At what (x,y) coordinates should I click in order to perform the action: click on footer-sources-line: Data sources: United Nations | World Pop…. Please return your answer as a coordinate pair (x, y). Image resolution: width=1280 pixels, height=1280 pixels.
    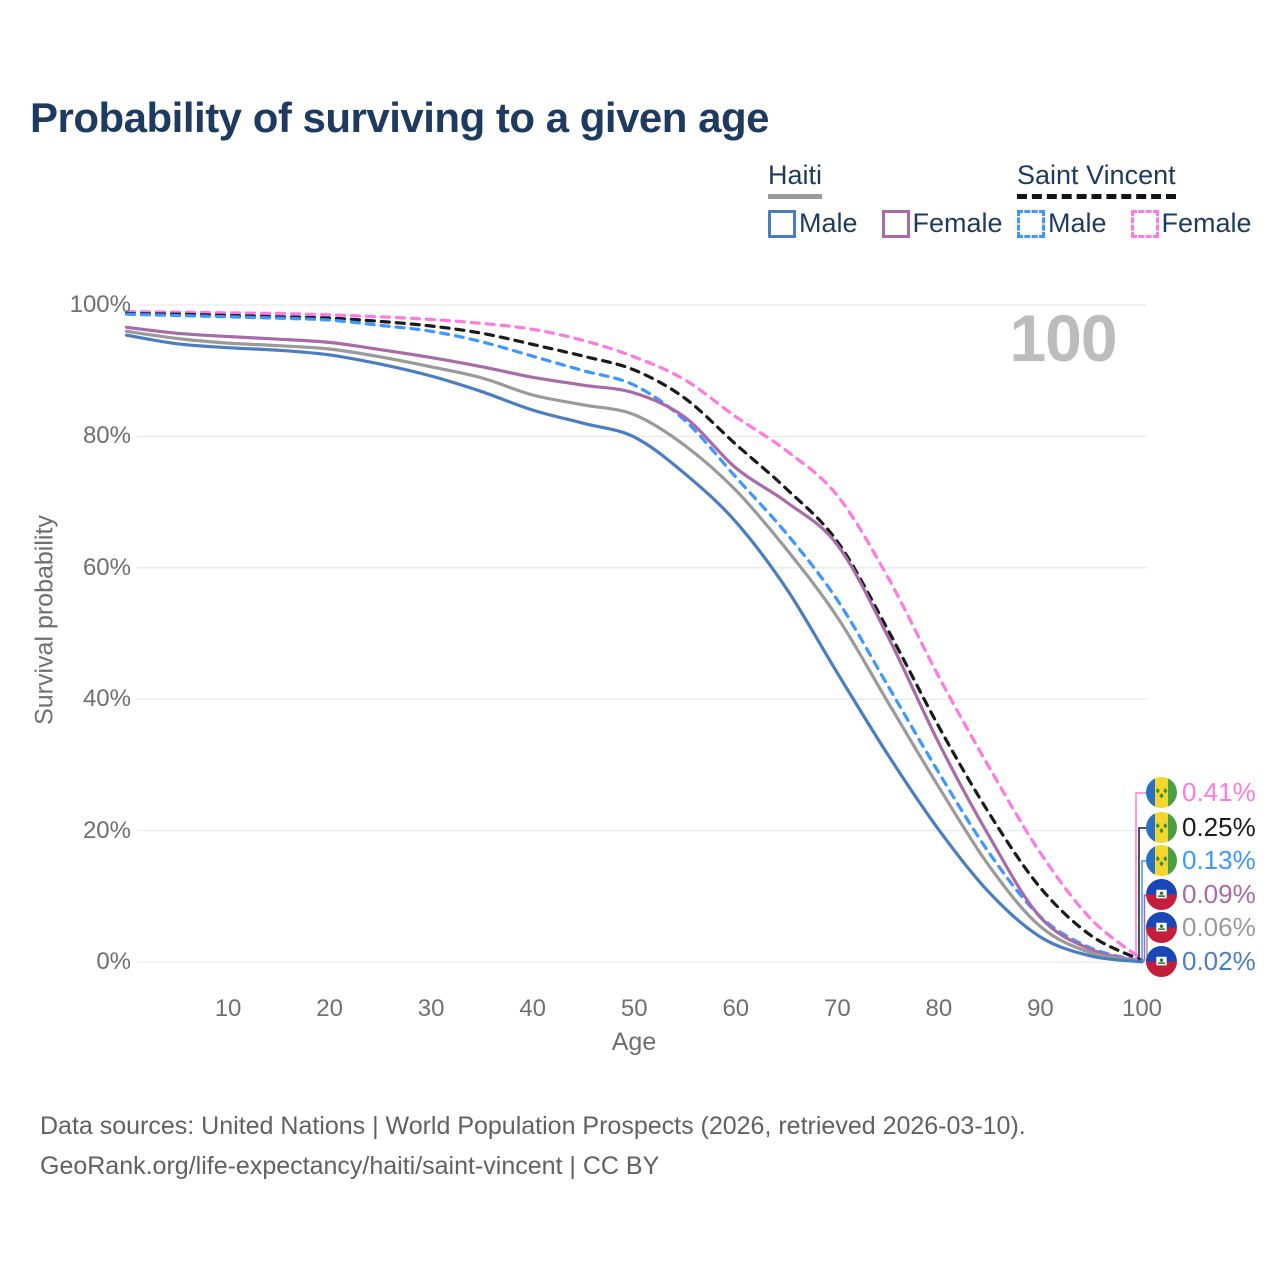
    Looking at the image, I should click on (533, 1126).